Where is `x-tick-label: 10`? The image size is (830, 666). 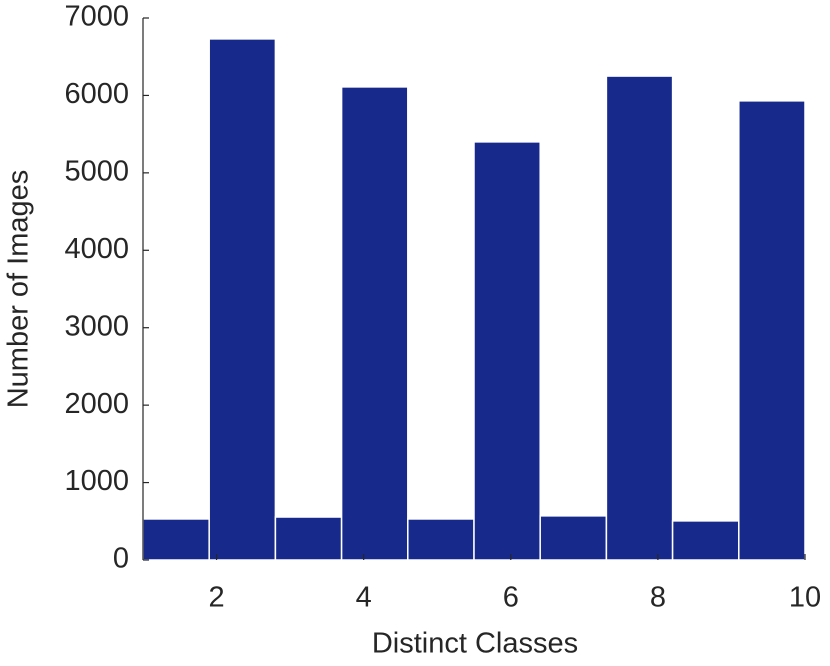 x-tick-label: 10 is located at coordinates (805, 598).